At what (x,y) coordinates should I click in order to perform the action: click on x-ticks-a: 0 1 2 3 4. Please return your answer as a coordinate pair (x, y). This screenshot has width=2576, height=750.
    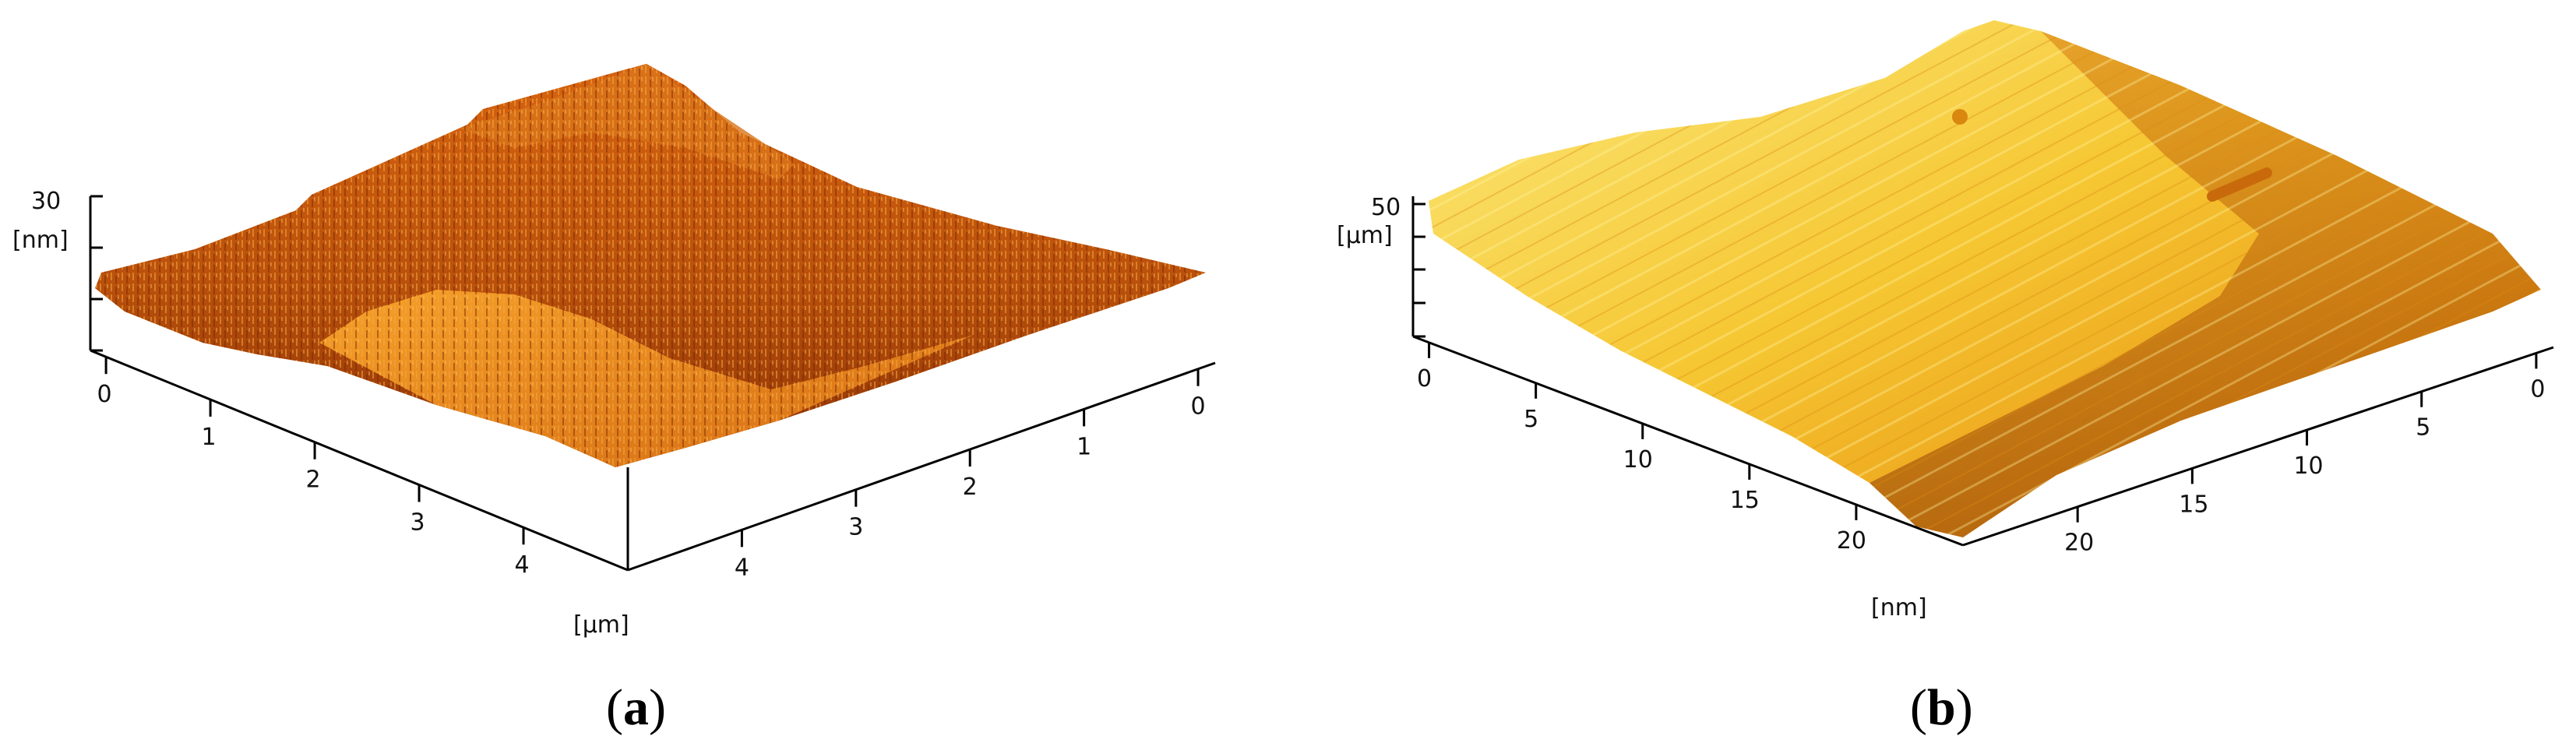
    Looking at the image, I should click on (313, 468).